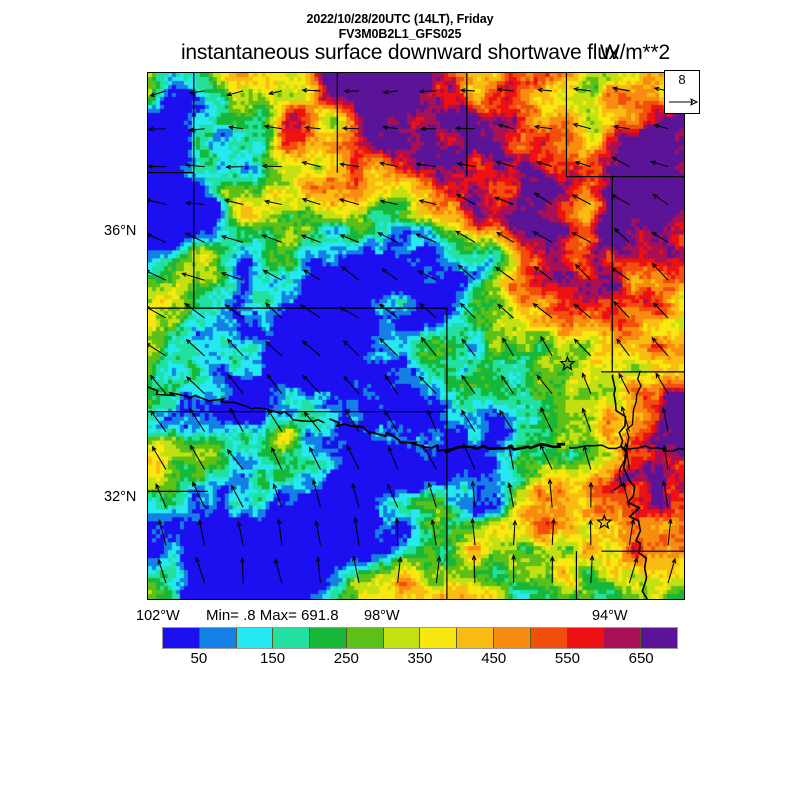  What do you see at coordinates (549, 638) in the screenshot?
I see `colorbar-segment-orange-red` at bounding box center [549, 638].